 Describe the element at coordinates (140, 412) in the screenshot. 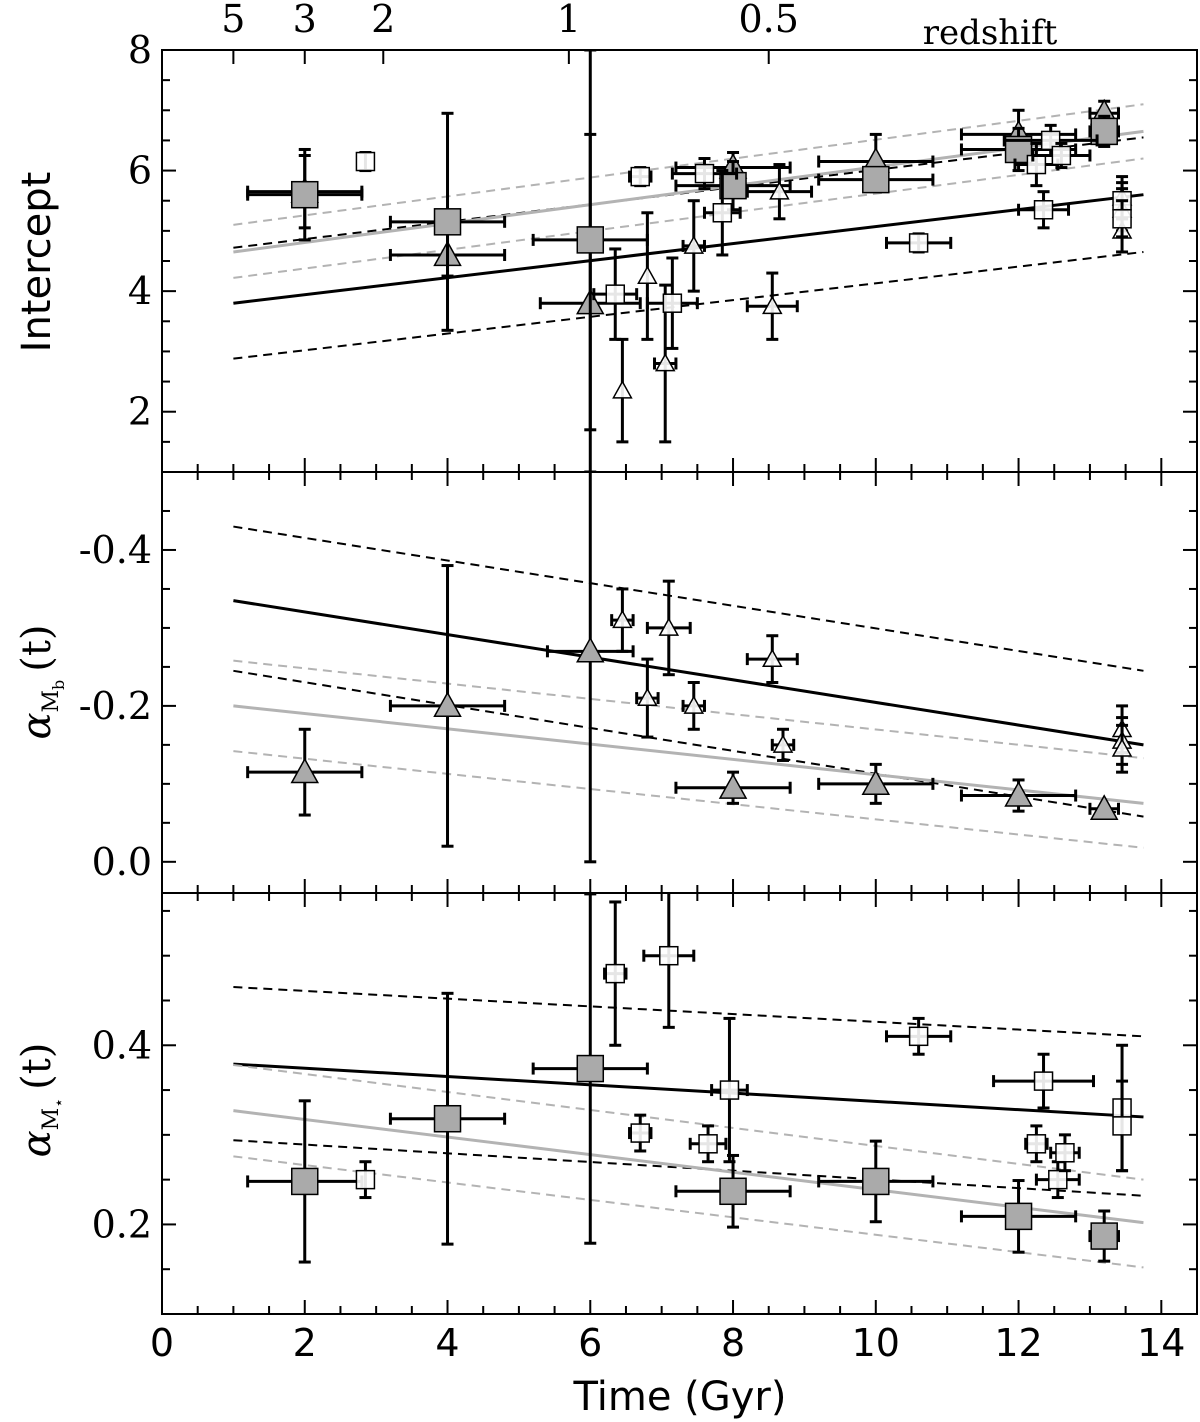

I see `y-tick-label: 2` at that location.